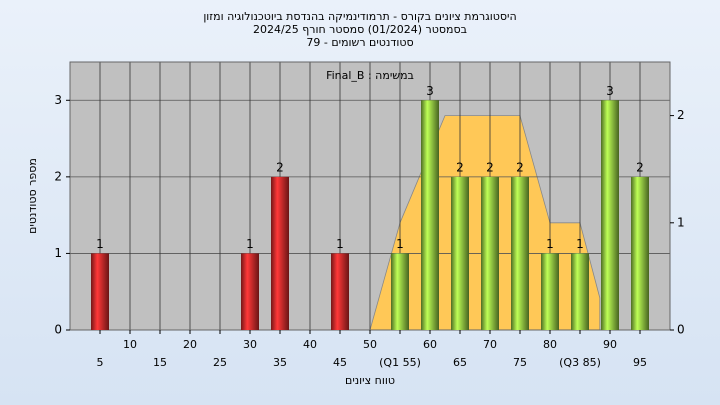 The image size is (720, 405). I want to click on x-tick-label: 45, so click(340, 362).